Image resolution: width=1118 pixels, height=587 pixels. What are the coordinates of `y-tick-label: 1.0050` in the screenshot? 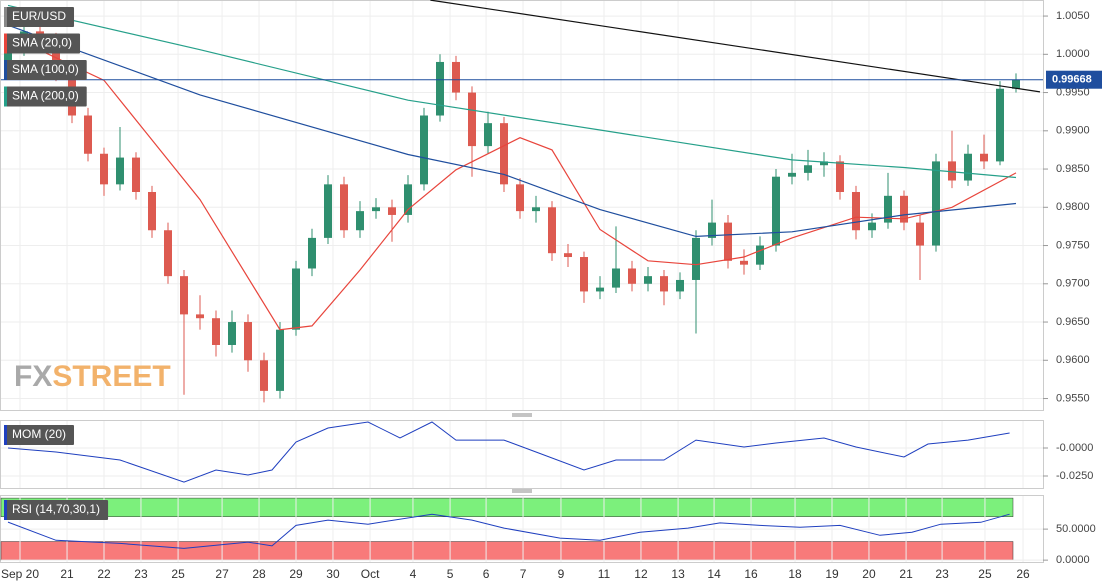 It's located at (1073, 16).